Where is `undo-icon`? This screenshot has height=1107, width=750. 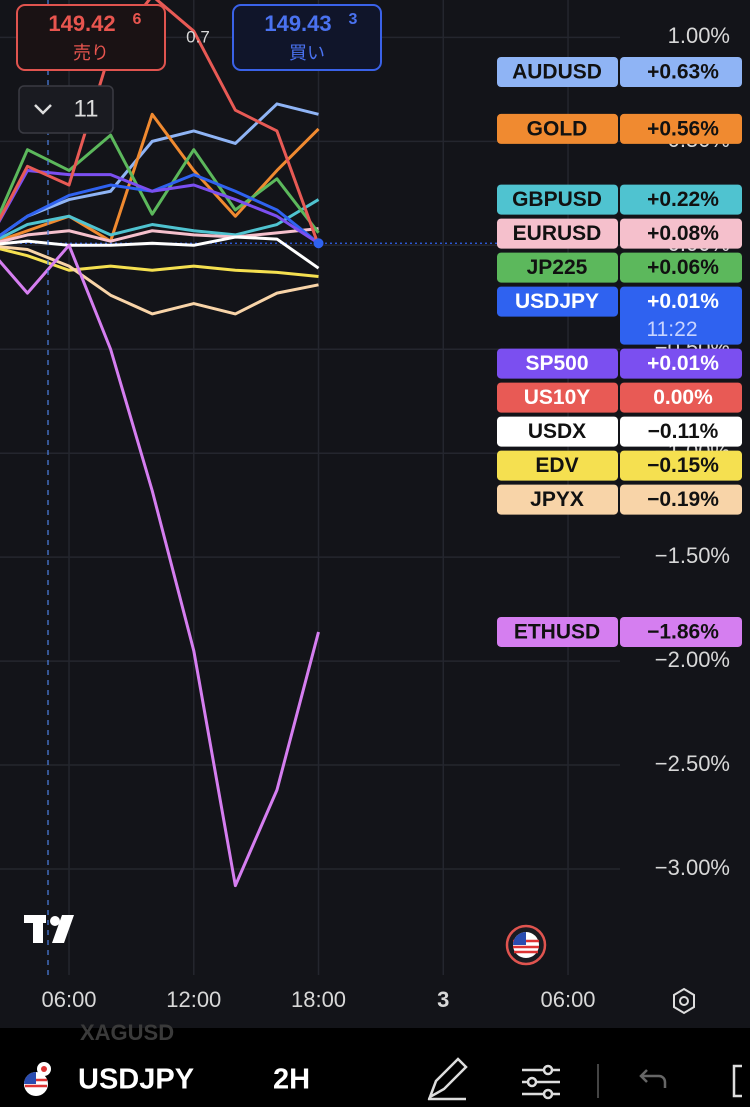
undo-icon is located at coordinates (653, 1078).